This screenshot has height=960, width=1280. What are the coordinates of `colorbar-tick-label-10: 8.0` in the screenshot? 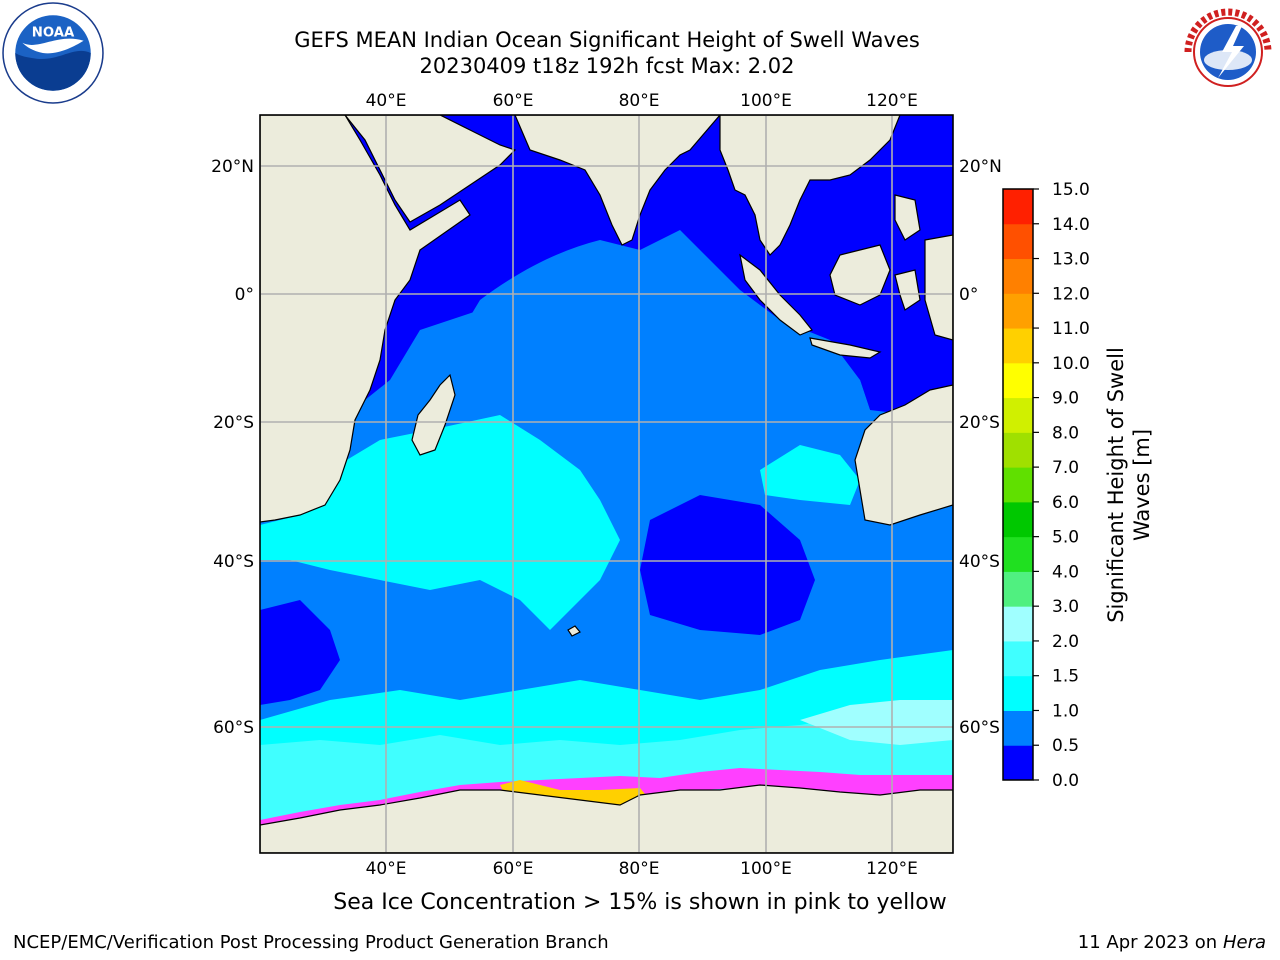 It's located at (1065, 433).